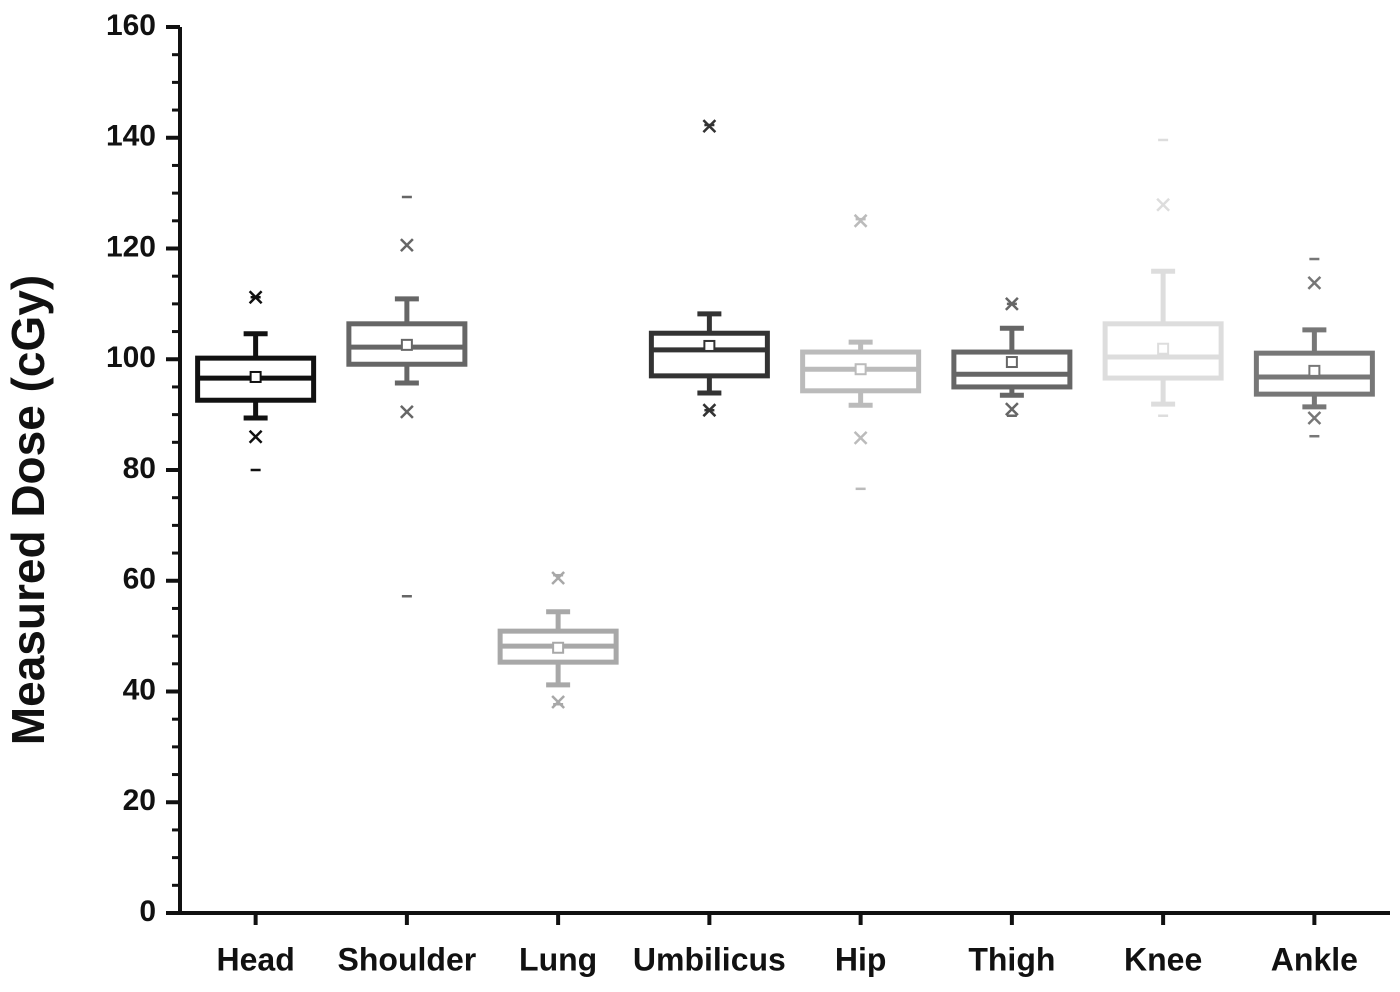 The width and height of the screenshot is (1400, 992). Describe the element at coordinates (1011, 959) in the screenshot. I see `x-tick-label: Thigh` at that location.